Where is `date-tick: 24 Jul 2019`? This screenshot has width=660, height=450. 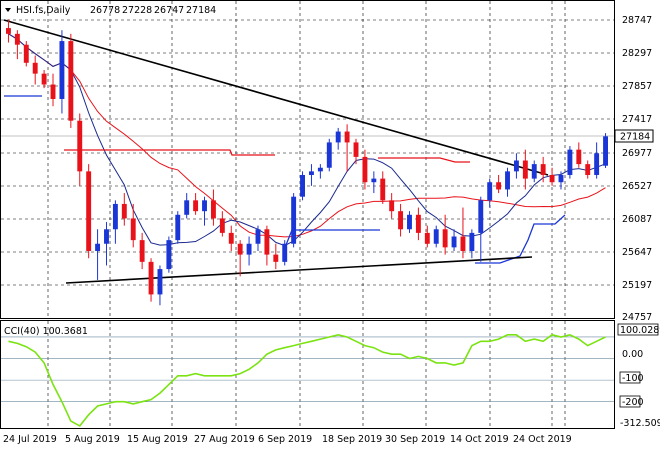 date-tick: 24 Jul 2019 is located at coordinates (30, 439).